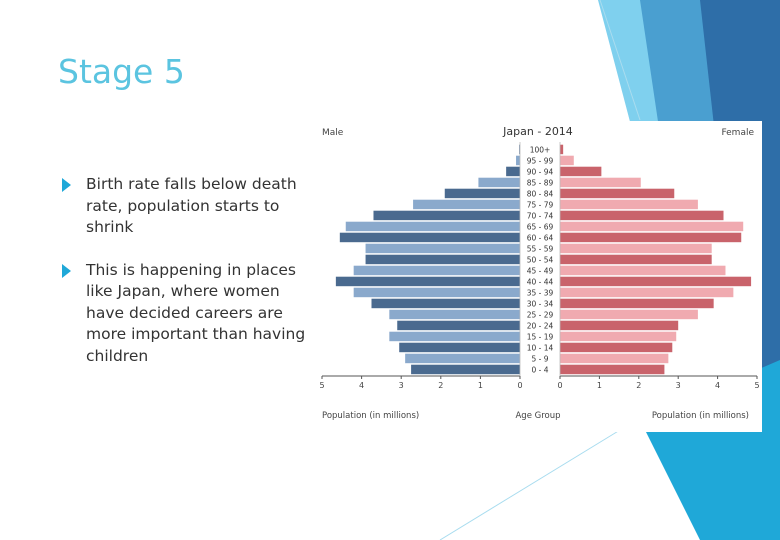 This screenshot has width=780, height=540. Describe the element at coordinates (540, 315) in the screenshot. I see `age-group-label: 25 - 29` at that location.